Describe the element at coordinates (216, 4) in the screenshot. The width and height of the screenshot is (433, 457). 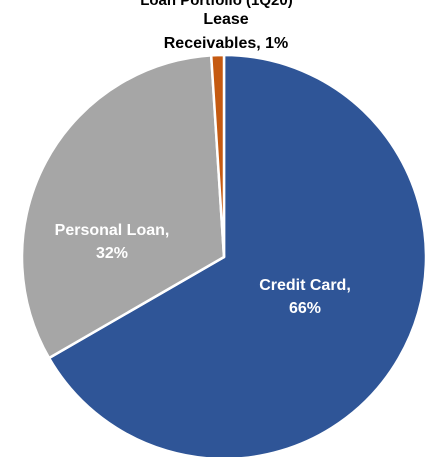
I see `chart-title: Loan Portfolio (1Q20)` at that location.